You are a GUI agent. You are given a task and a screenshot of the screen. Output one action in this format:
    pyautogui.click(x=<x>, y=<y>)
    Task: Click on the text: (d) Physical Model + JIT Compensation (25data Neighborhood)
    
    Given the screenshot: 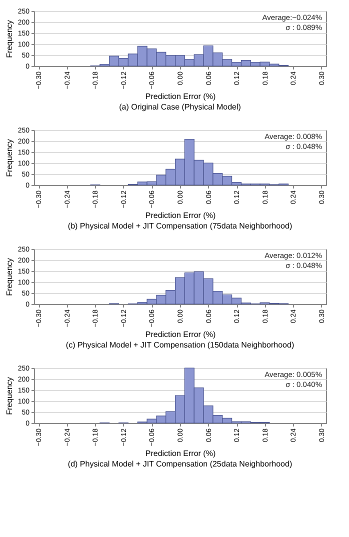 What is the action you would take?
    pyautogui.click(x=180, y=464)
    